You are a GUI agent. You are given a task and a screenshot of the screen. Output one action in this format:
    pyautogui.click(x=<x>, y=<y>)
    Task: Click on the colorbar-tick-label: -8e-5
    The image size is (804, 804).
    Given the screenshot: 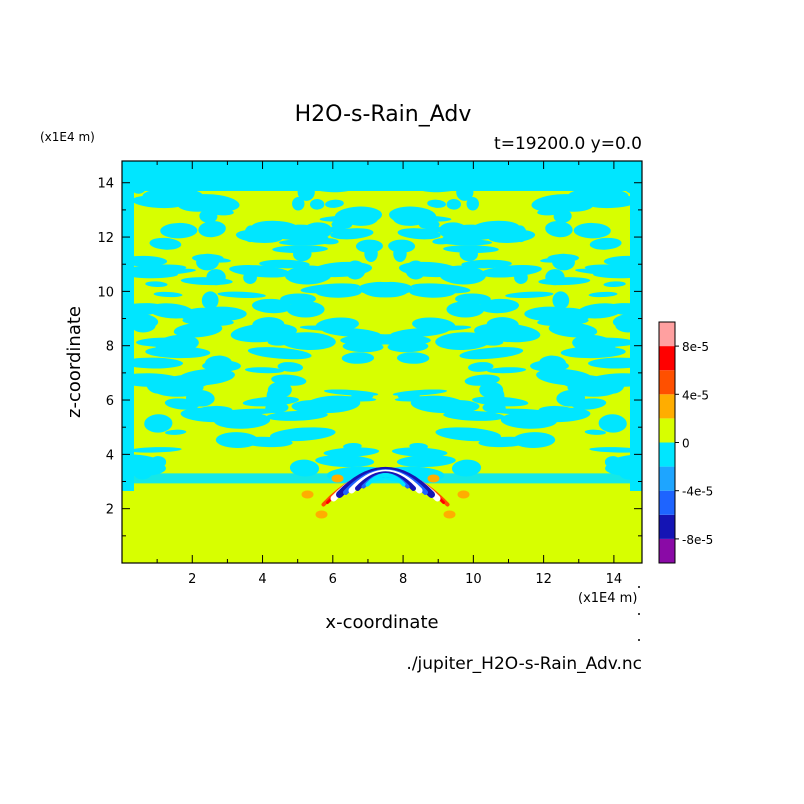 What is the action you would take?
    pyautogui.click(x=697, y=540)
    